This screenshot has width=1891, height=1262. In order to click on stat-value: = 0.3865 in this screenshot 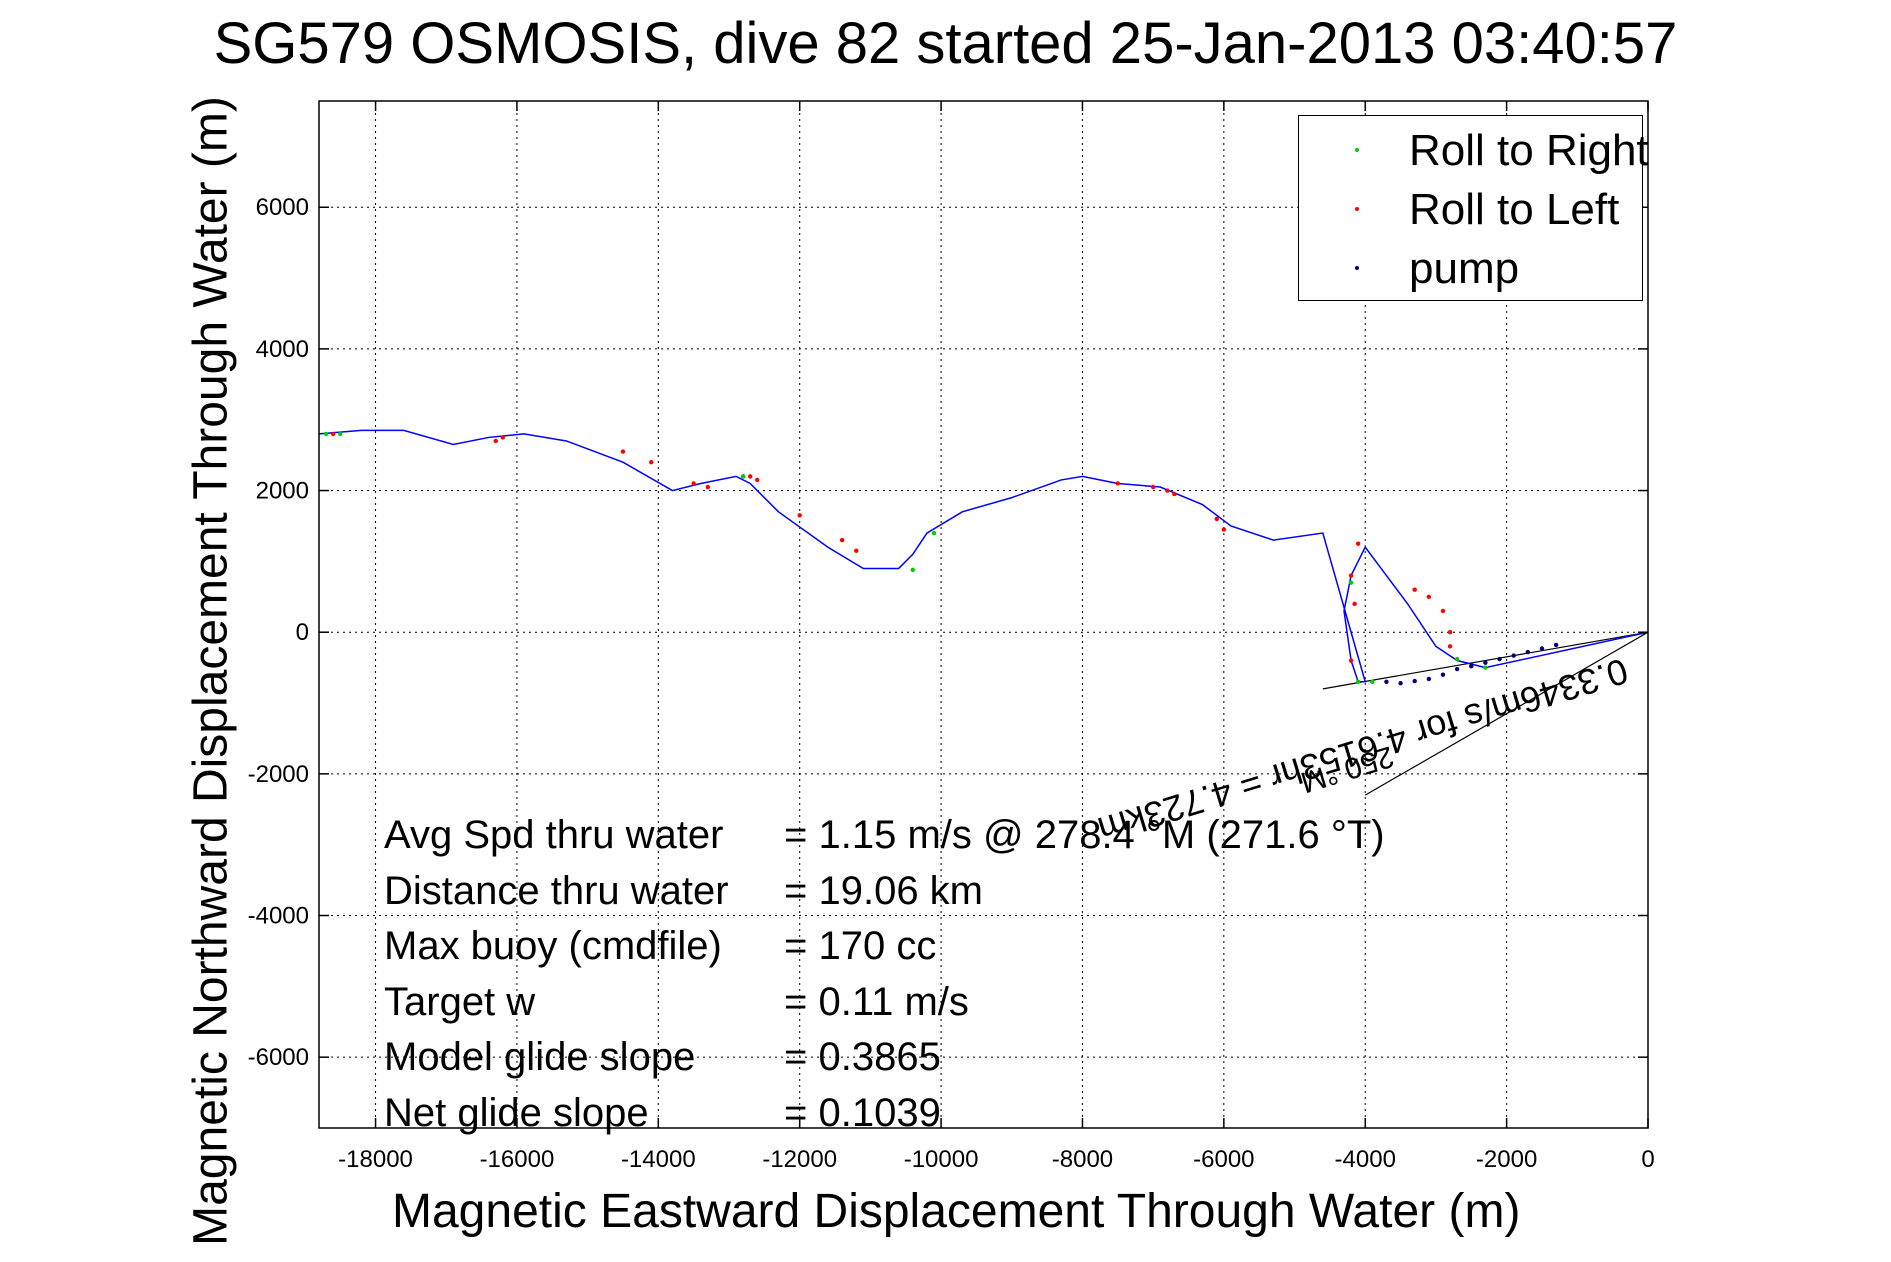, I will do `click(862, 1057)`.